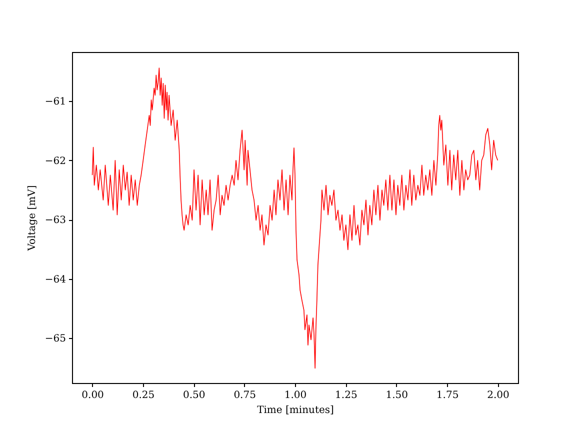  Describe the element at coordinates (447, 395) in the screenshot. I see `x-tick-label: 1.75` at that location.